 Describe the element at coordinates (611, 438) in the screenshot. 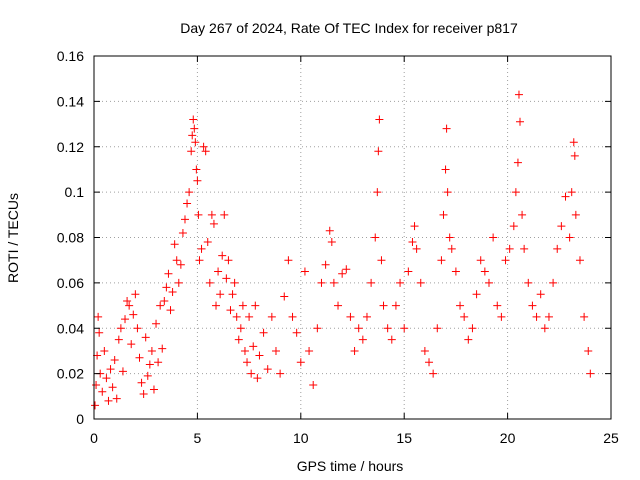

I see `x-tick-label: 25` at that location.